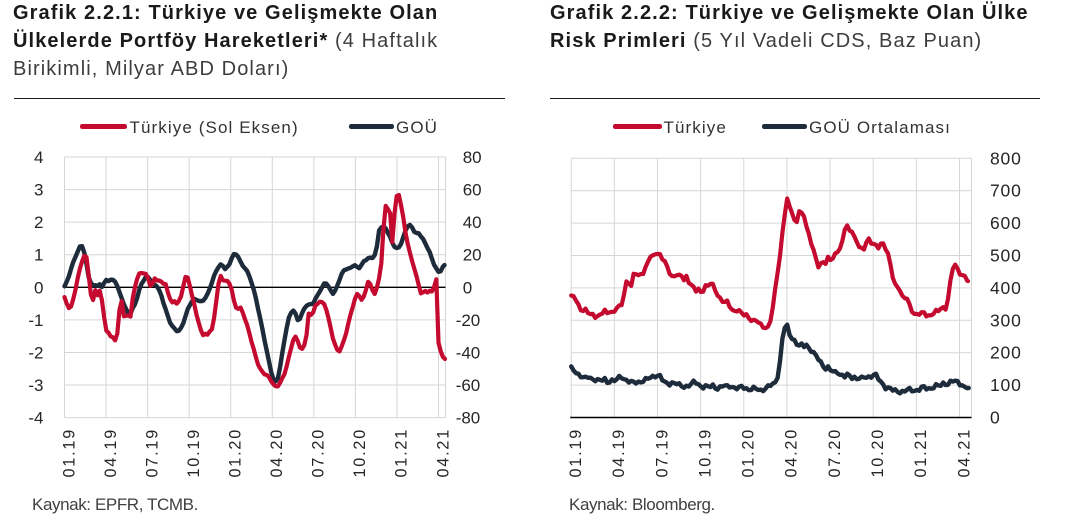  Describe the element at coordinates (472, 157) in the screenshot. I see `svg-text: 80` at that location.